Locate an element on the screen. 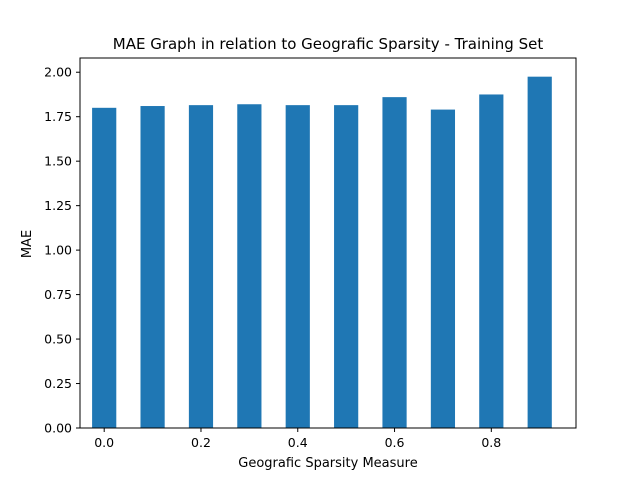 The height and width of the screenshot is (480, 640). x-tick-label: 0.0 is located at coordinates (104, 442).